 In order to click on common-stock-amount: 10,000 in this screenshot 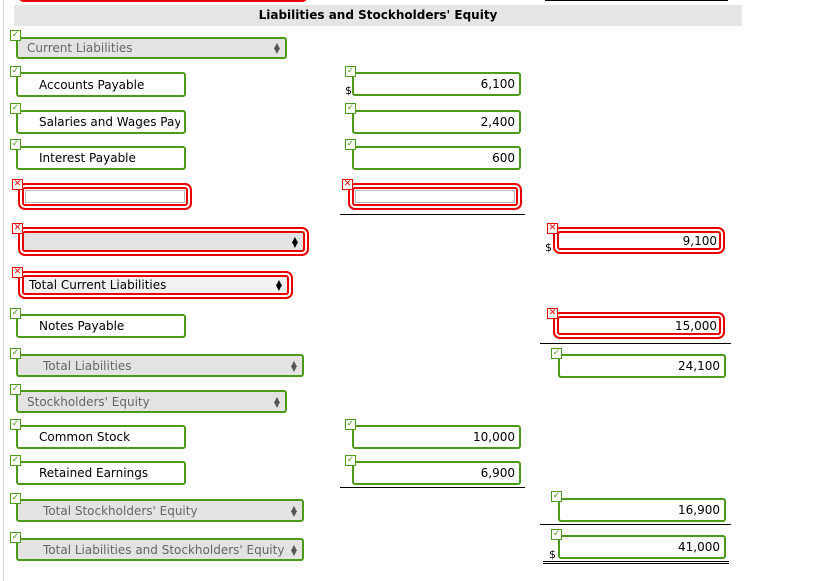, I will do `click(436, 437)`.